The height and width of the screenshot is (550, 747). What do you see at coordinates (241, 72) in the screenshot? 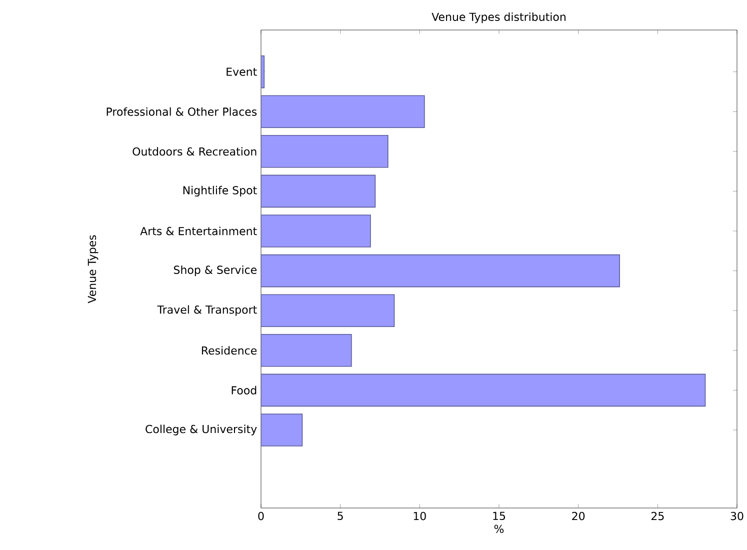
I see `y-tick-label: Event` at bounding box center [241, 72].